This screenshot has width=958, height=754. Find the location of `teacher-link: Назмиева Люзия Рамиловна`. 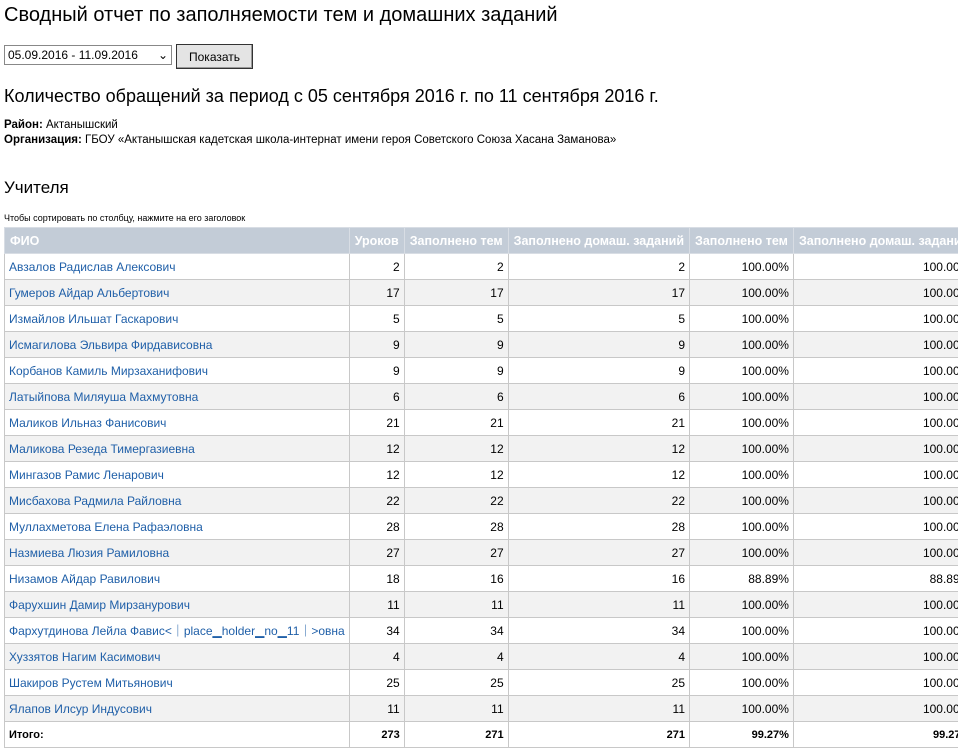

teacher-link: Назмиева Люзия Рамиловна is located at coordinates (89, 552).